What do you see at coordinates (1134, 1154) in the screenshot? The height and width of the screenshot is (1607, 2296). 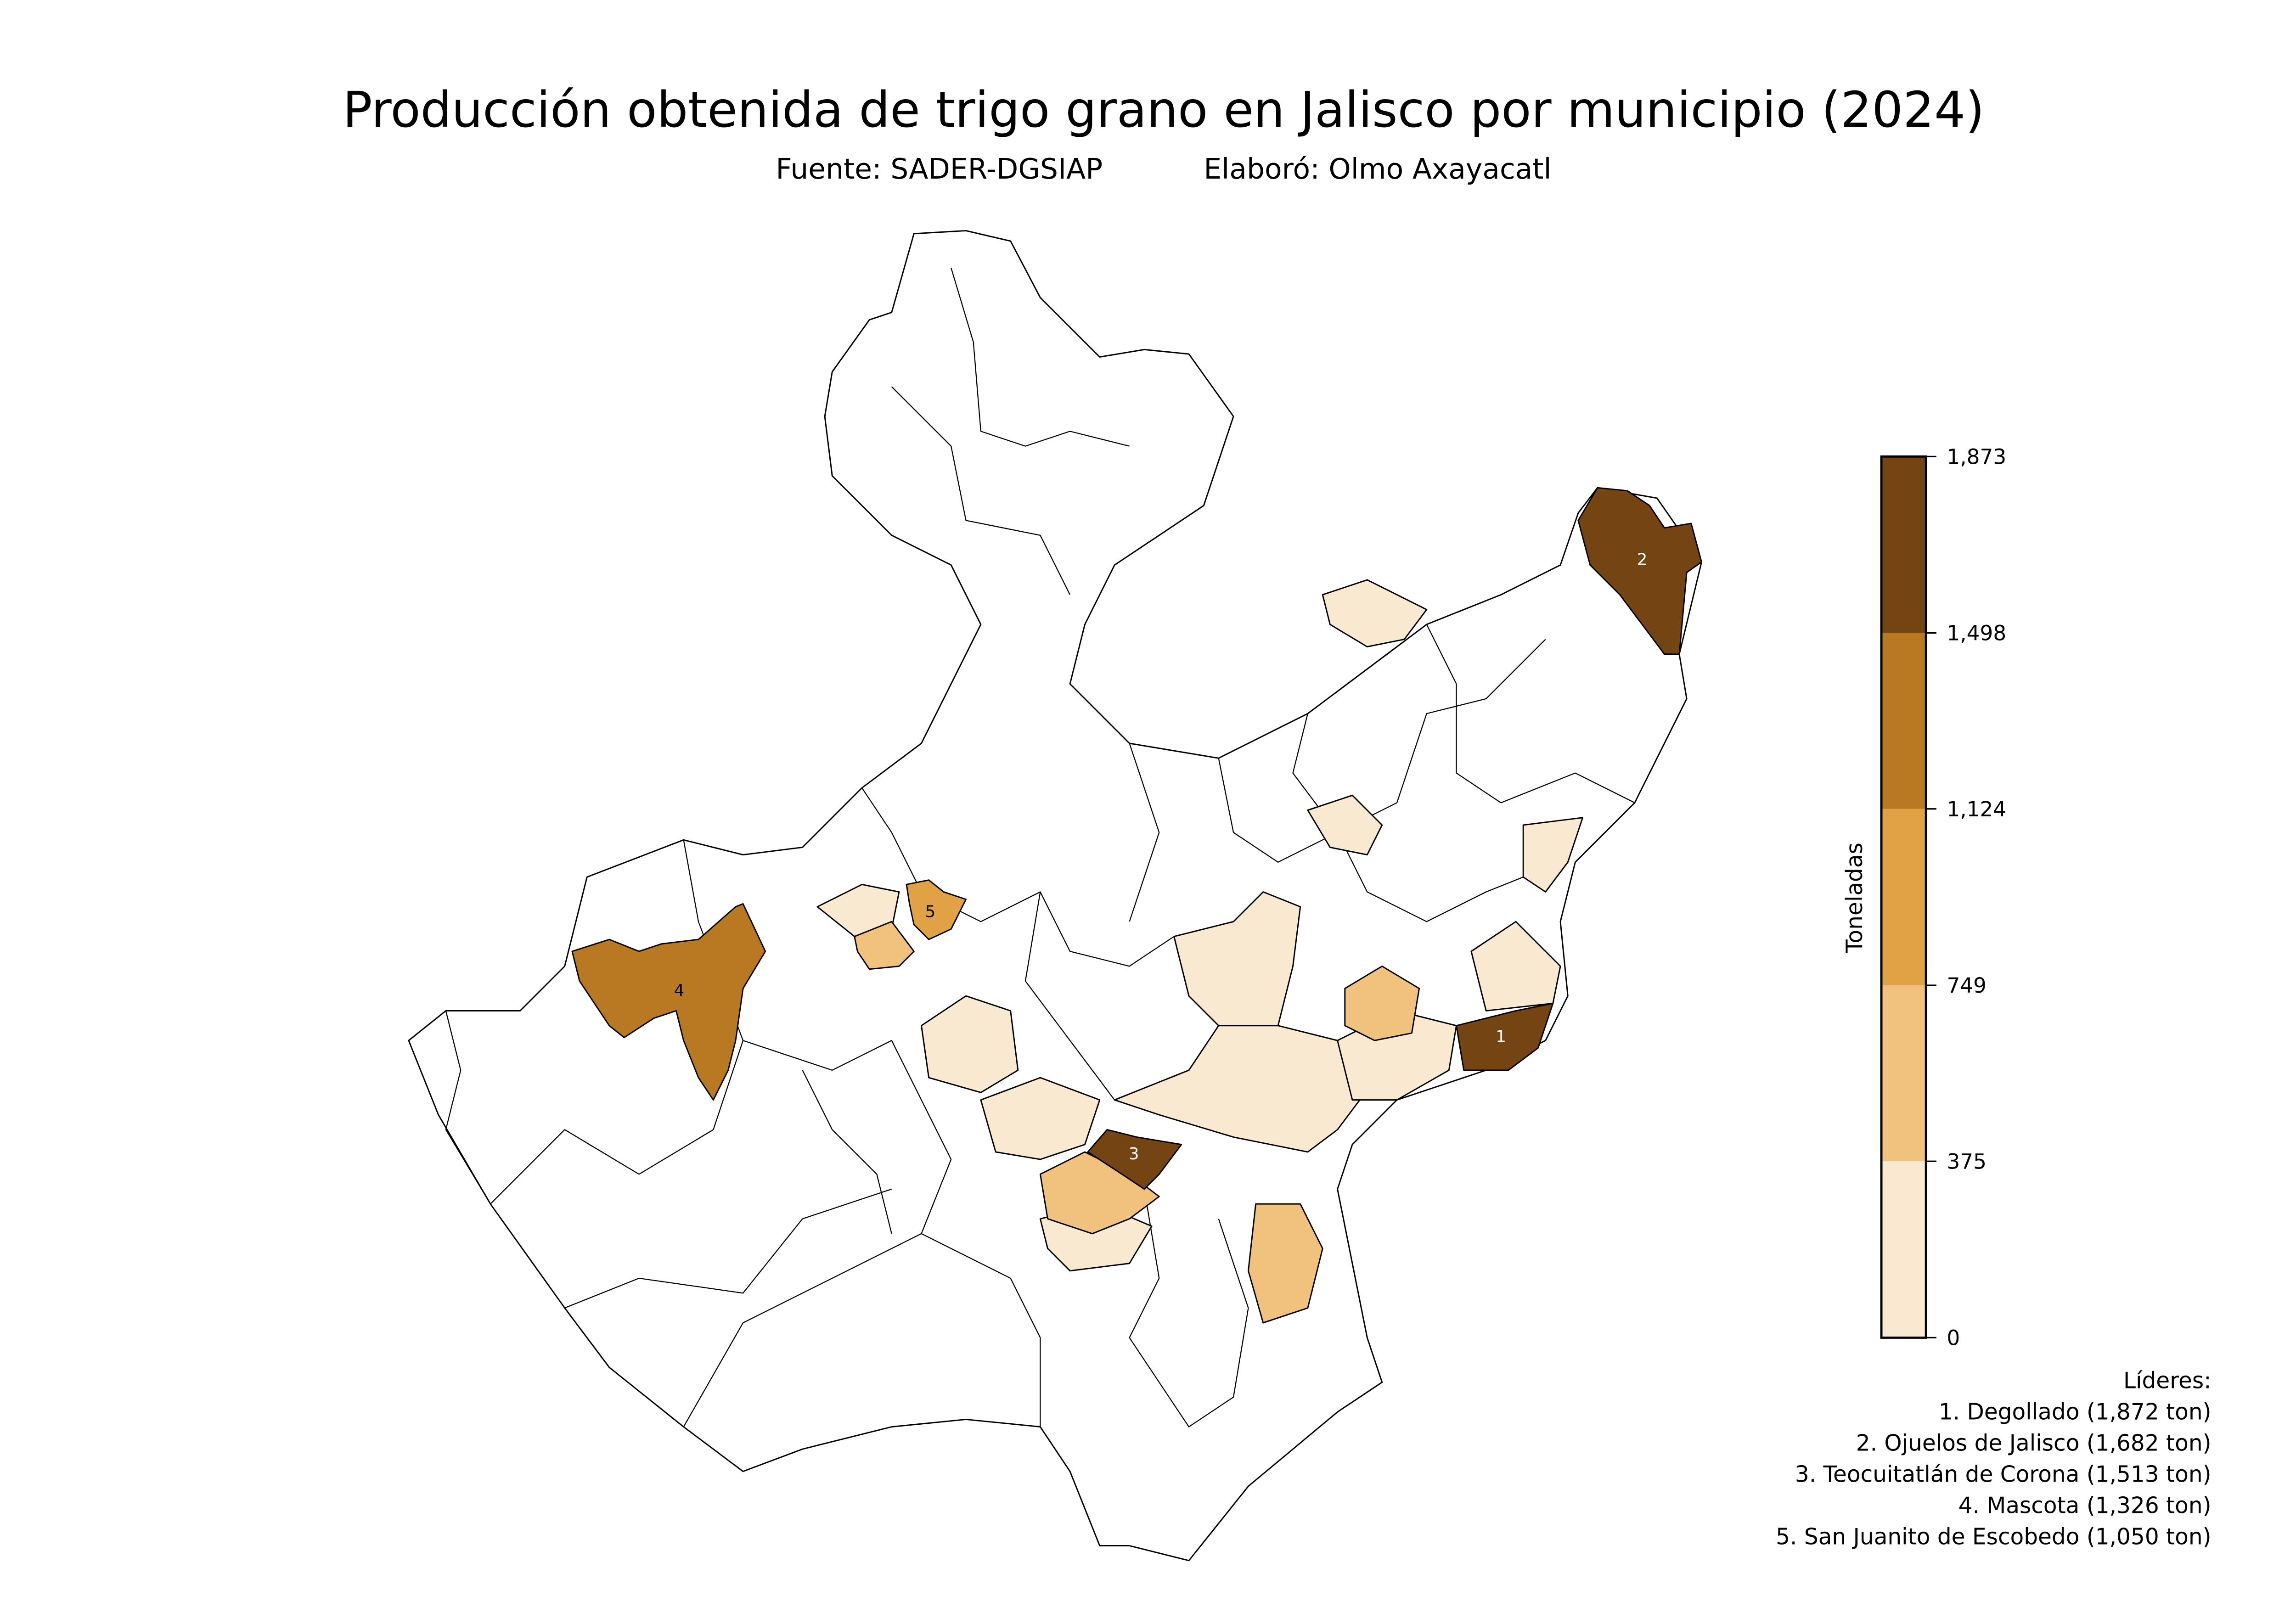 I see `map-label-3: 3` at bounding box center [1134, 1154].